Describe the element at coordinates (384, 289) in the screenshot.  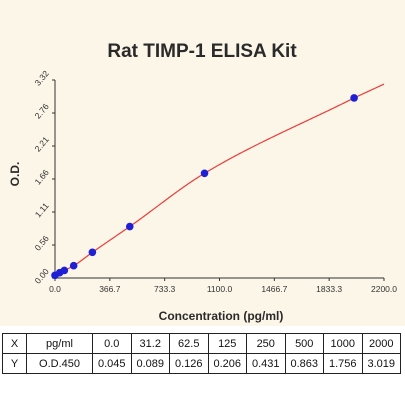
I see `x-tick-label: 2200.0` at that location.